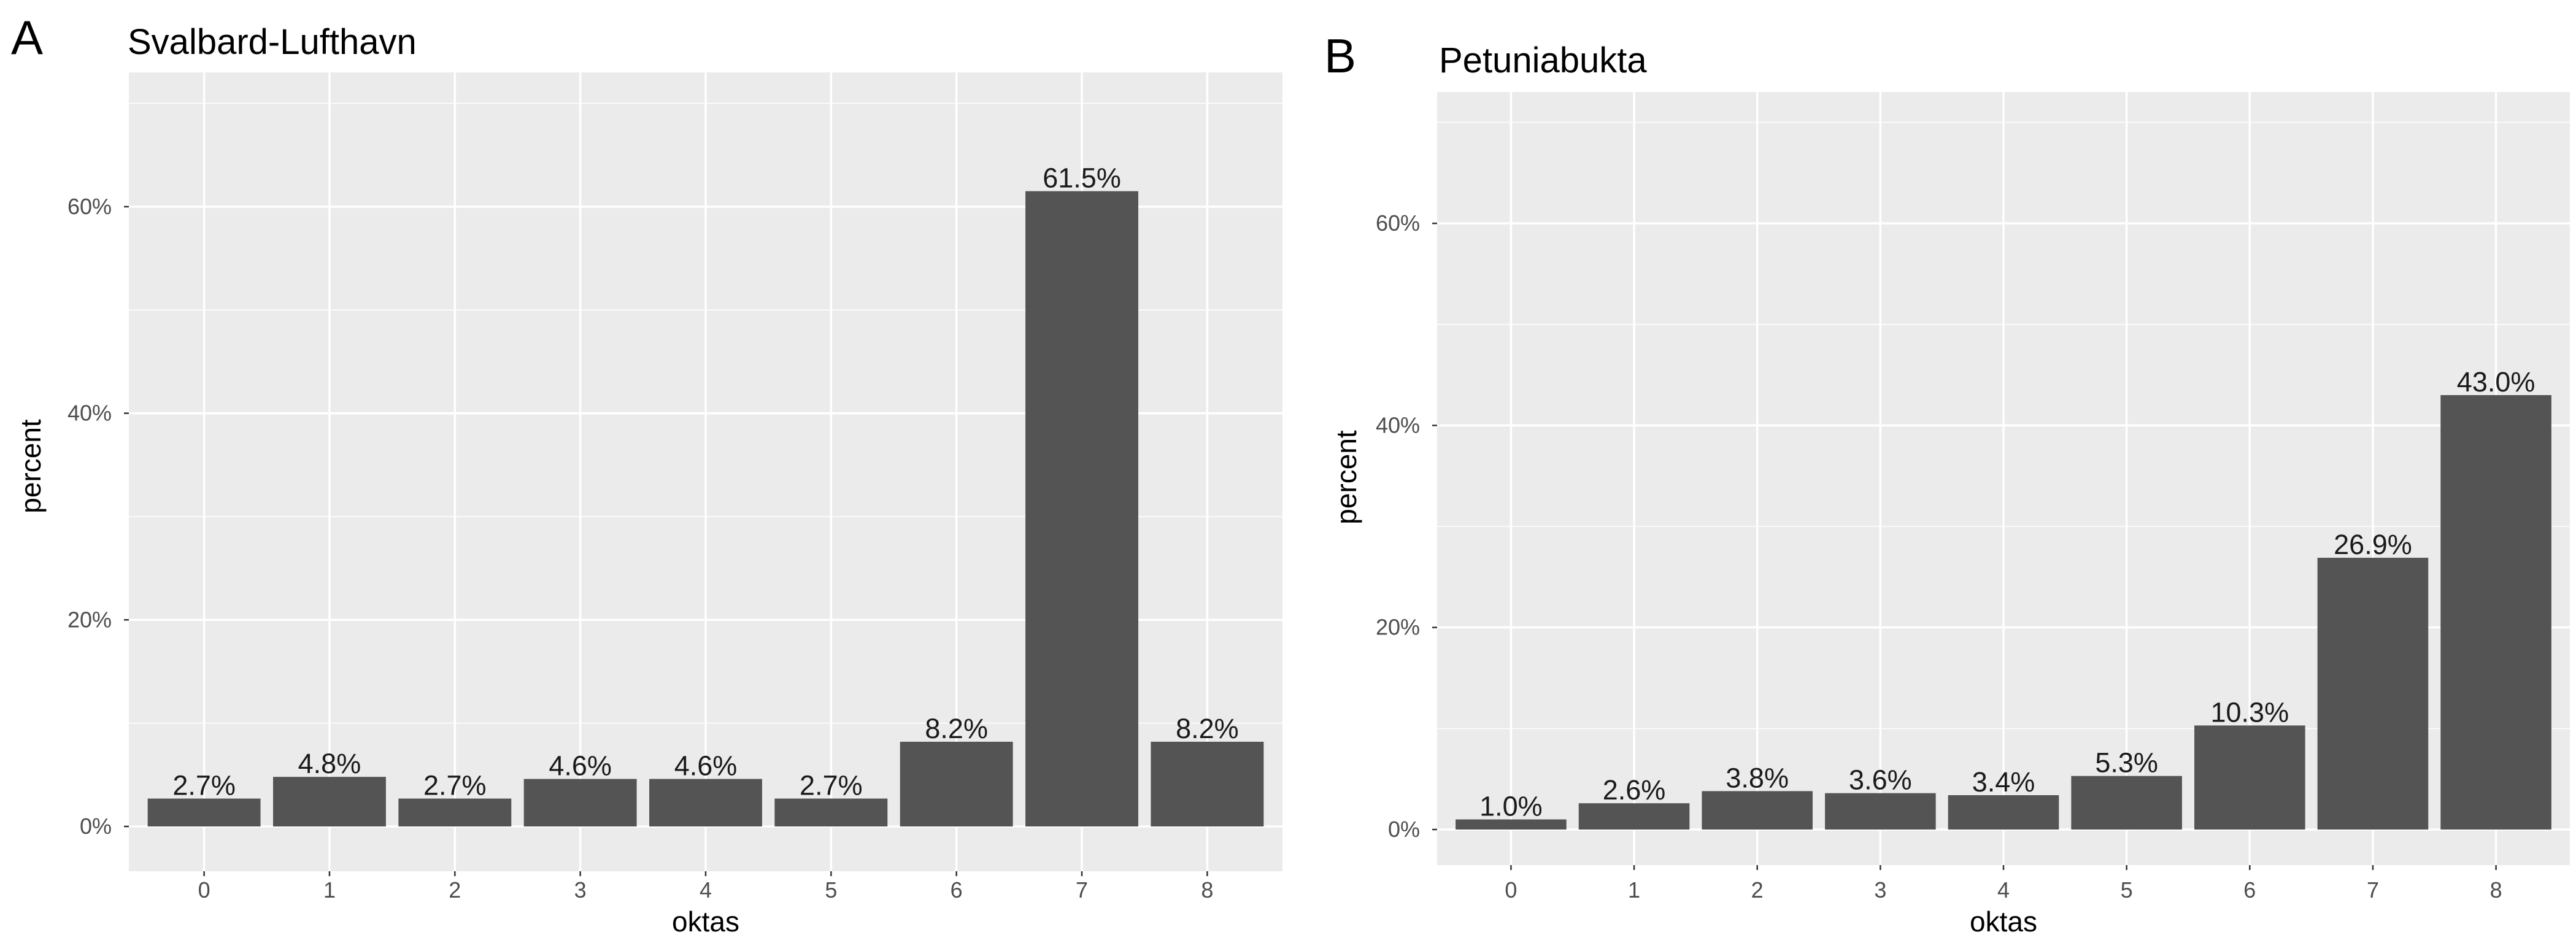 The width and height of the screenshot is (2576, 951). Describe the element at coordinates (1346, 477) in the screenshot. I see `panel-b-y-axis-label: percent` at that location.